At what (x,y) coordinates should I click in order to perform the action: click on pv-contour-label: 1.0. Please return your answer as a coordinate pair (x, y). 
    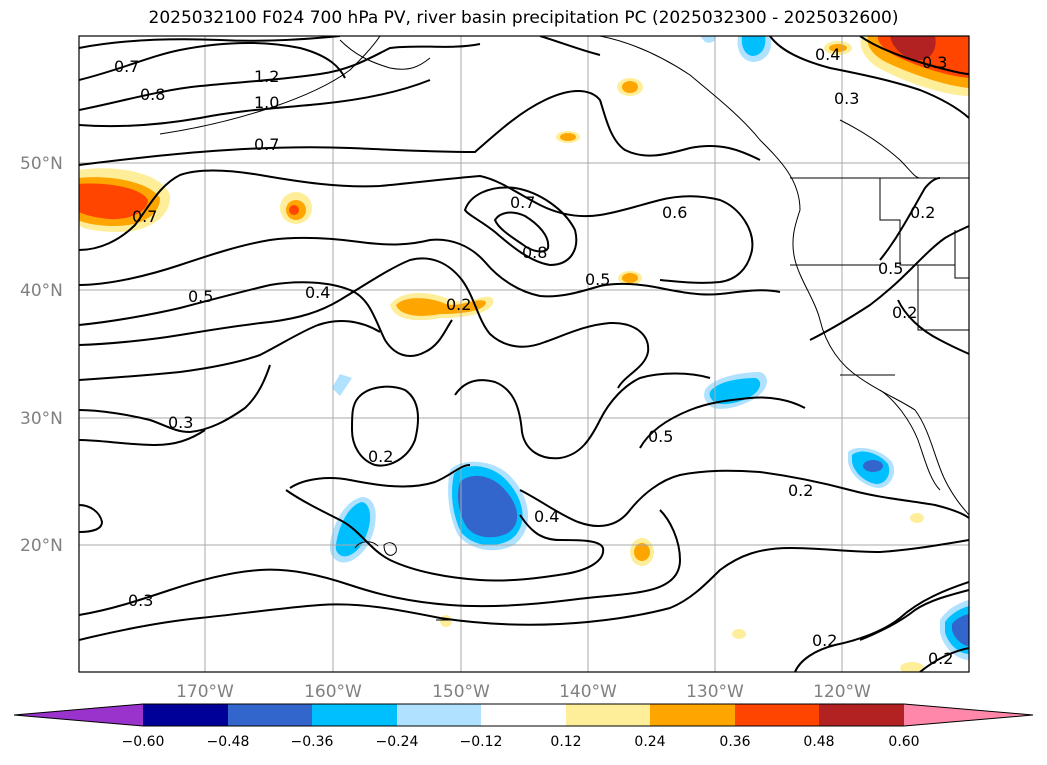
    Looking at the image, I should click on (266, 102).